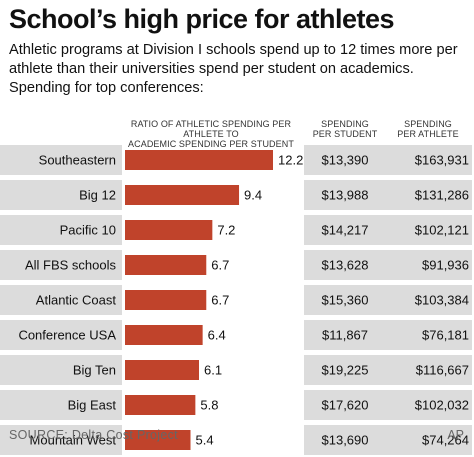 The width and height of the screenshot is (474, 457). I want to click on category-label: Big 12, so click(97, 195).